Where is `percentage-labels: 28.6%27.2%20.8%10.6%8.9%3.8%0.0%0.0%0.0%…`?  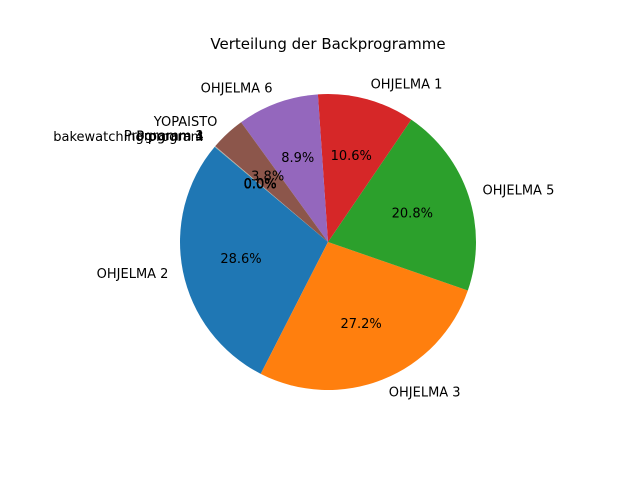
percentage-labels: 28.6%27.2%20.8%10.6%8.9%3.8%0.0%0.0%0.0%… is located at coordinates (326, 240).